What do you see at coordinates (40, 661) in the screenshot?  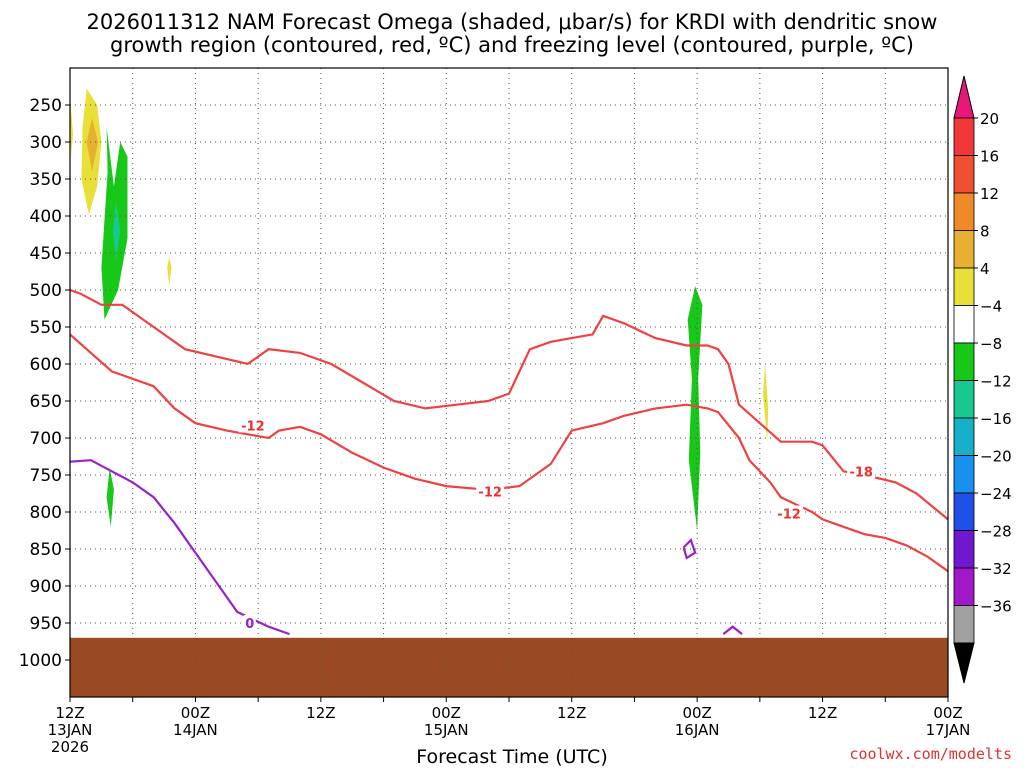 I see `y-tick-label: 1000` at bounding box center [40, 661].